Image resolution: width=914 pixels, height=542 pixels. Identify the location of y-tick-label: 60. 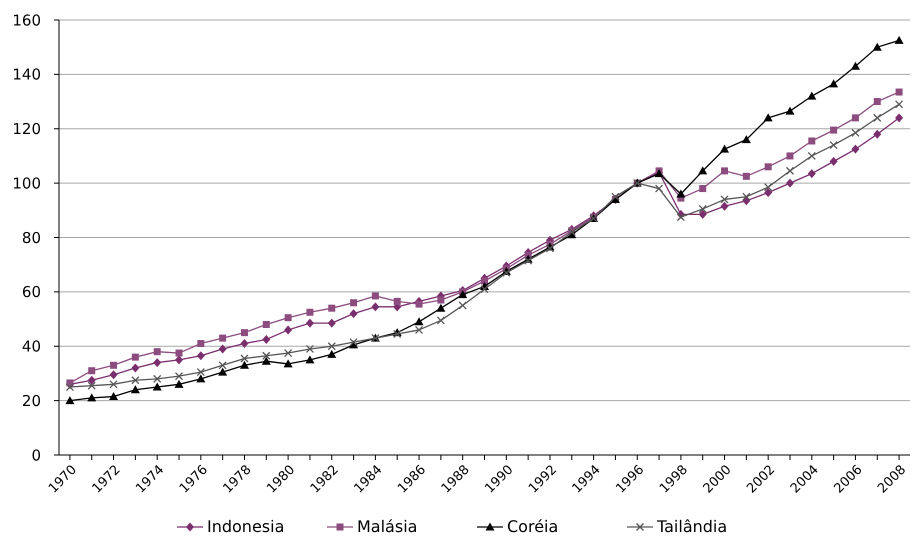
(31, 292).